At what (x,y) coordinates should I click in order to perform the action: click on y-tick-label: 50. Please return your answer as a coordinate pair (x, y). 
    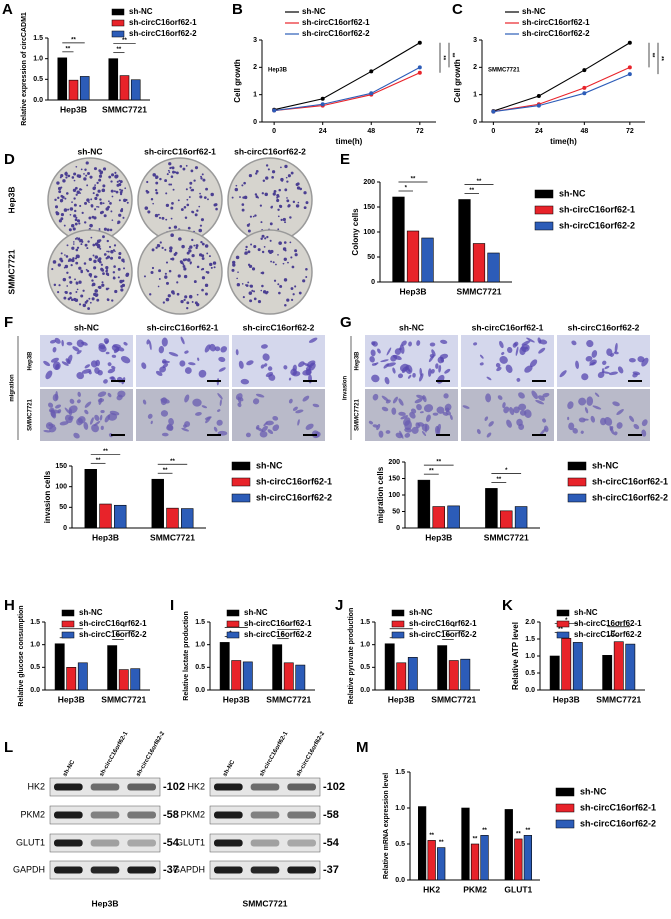
    Looking at the image, I should click on (371, 257).